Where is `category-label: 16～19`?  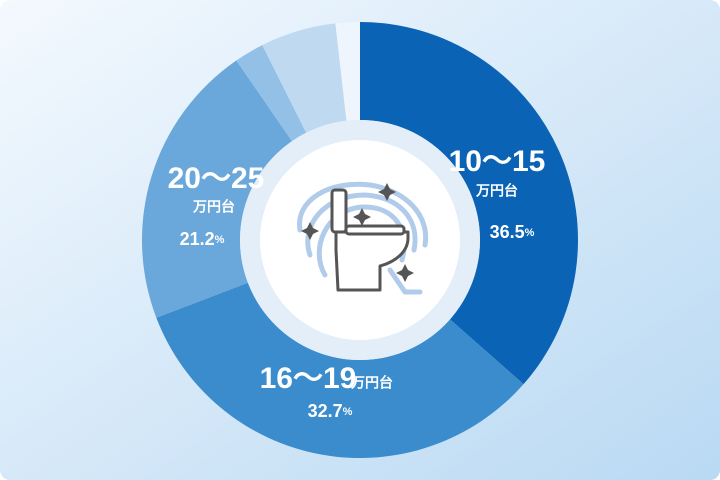 category-label: 16～19 is located at coordinates (308, 378).